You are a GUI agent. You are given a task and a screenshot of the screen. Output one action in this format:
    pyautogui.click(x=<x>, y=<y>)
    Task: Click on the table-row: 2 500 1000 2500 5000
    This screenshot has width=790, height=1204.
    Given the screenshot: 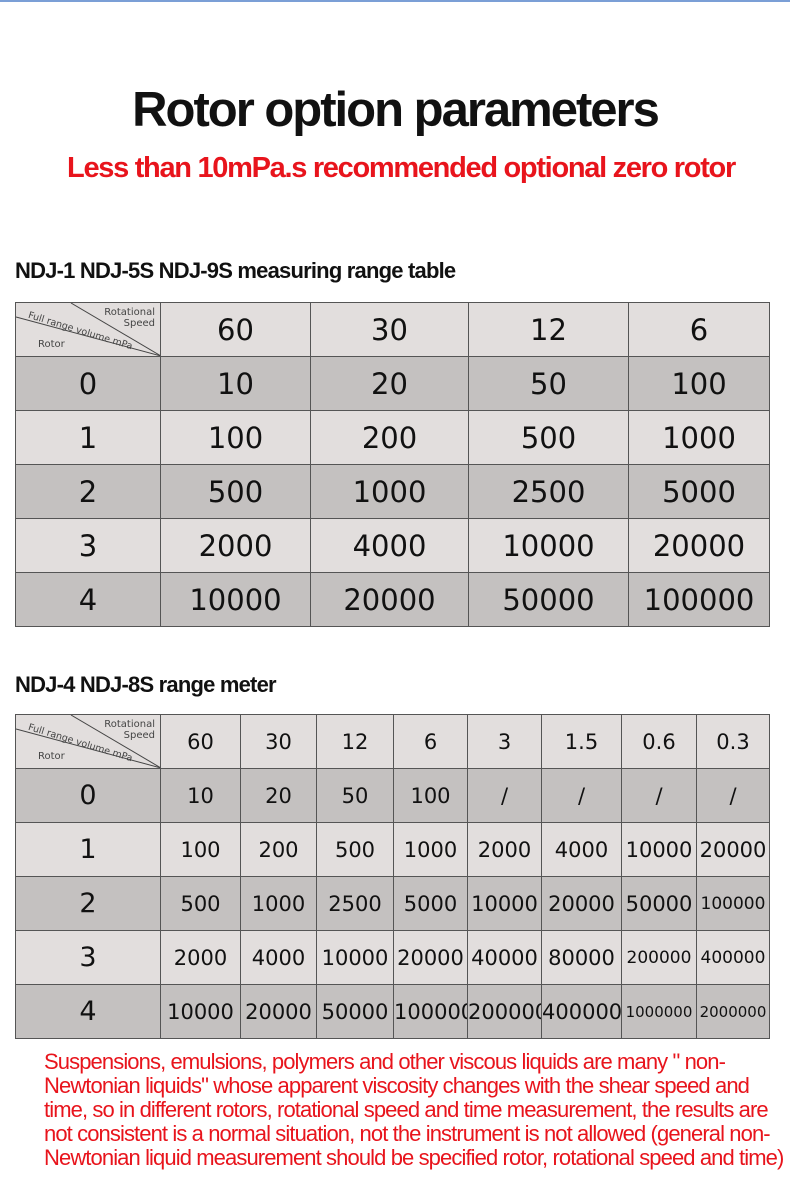 What is the action you would take?
    pyautogui.click(x=392, y=491)
    